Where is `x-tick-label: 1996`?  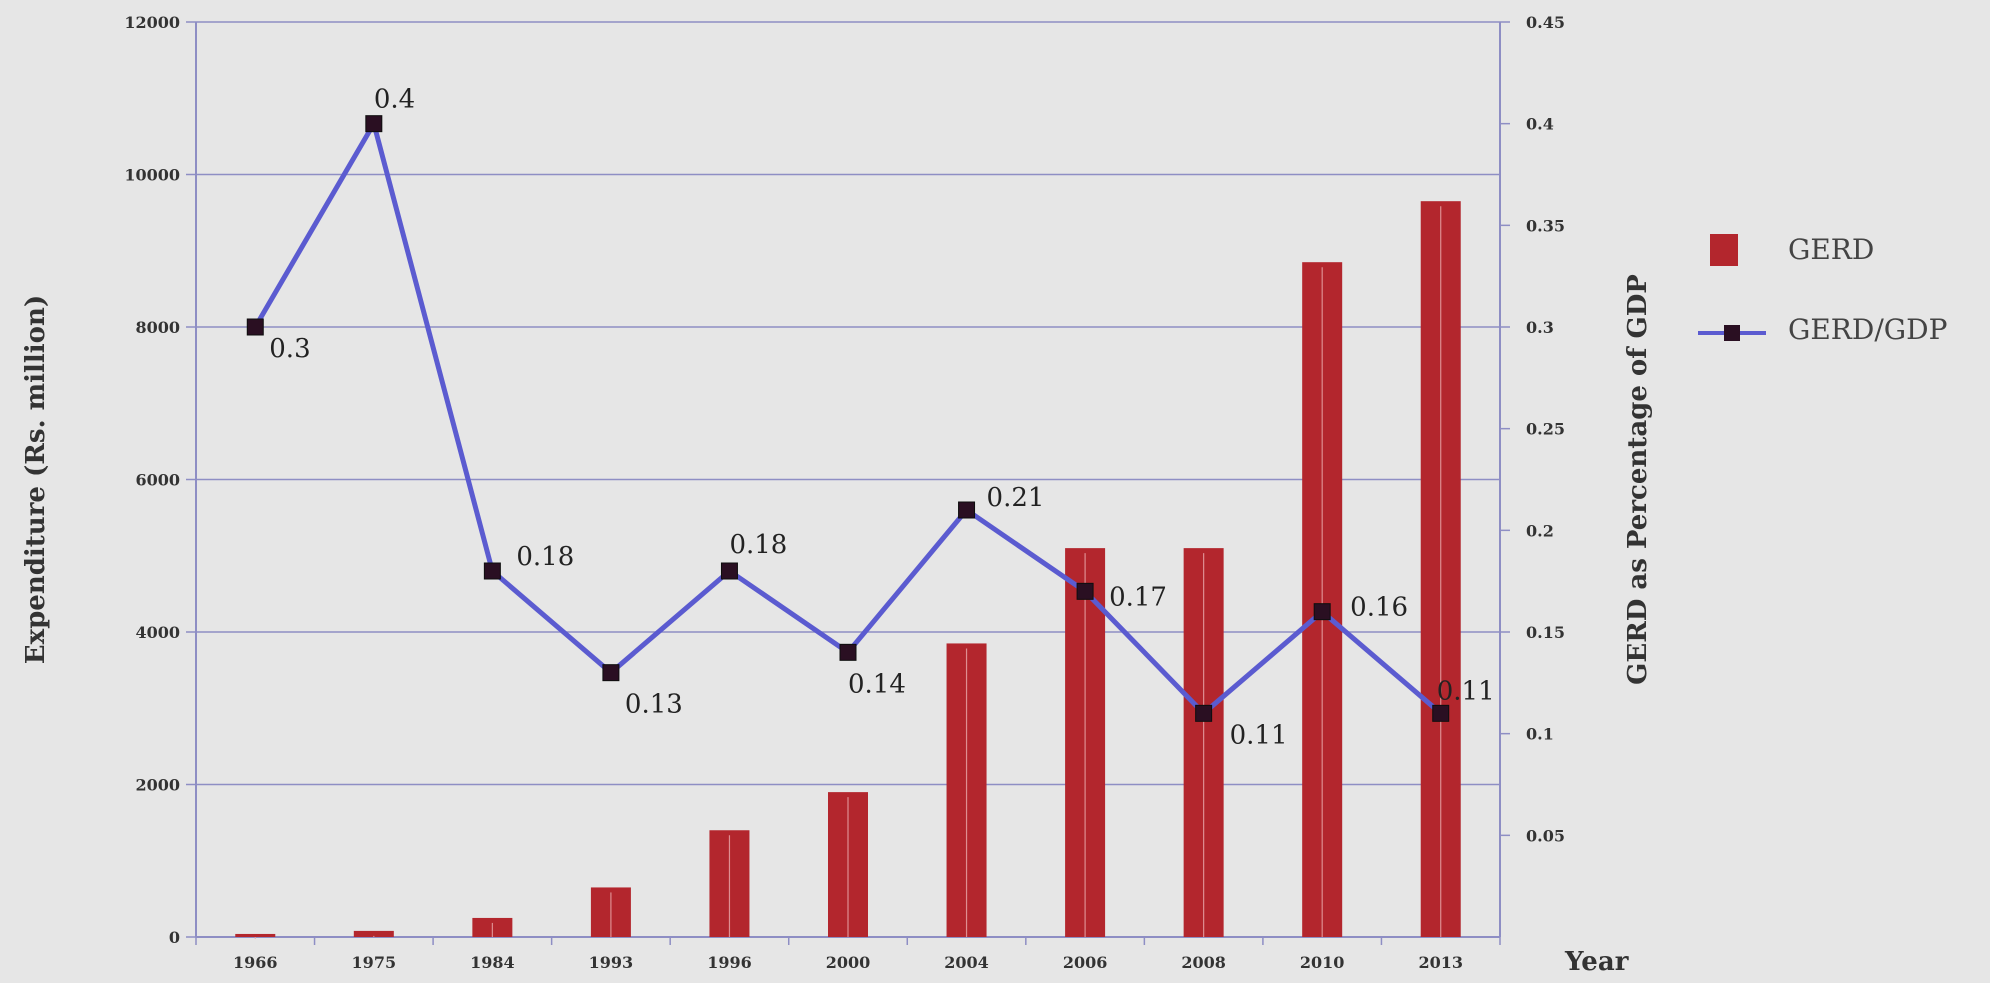 x-tick-label: 1996 is located at coordinates (729, 962).